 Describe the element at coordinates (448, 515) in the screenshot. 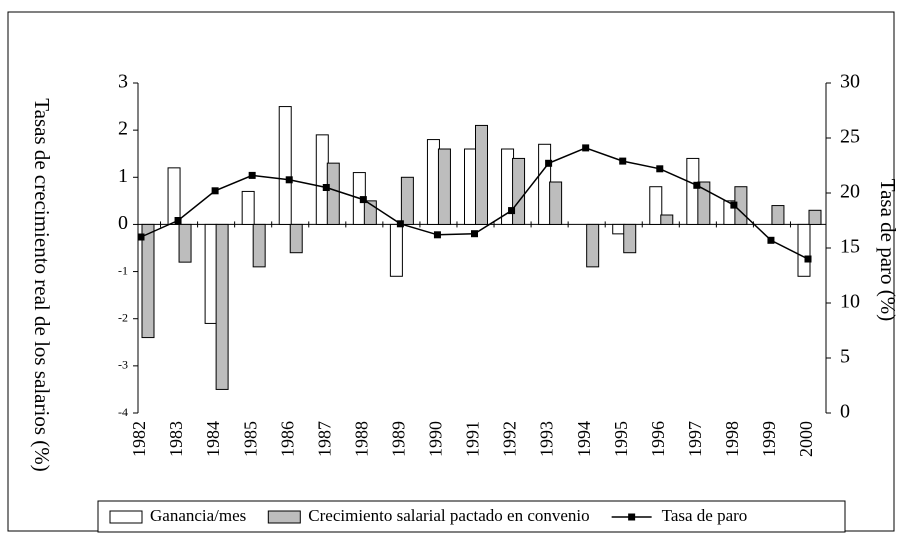

I see `legend-label: Crecimiento salarial pactado en convenio` at that location.